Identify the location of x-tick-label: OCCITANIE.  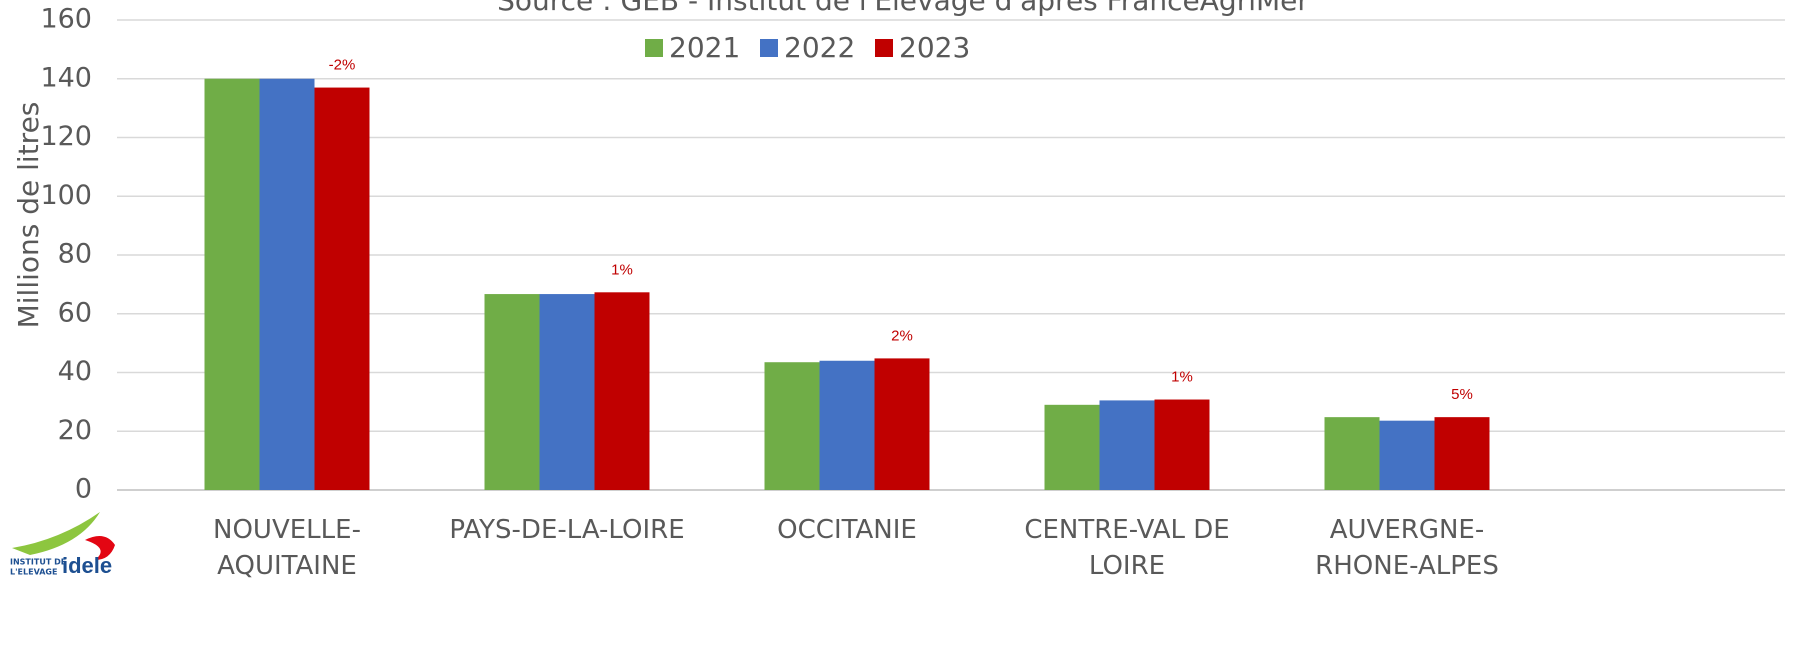
(847, 530).